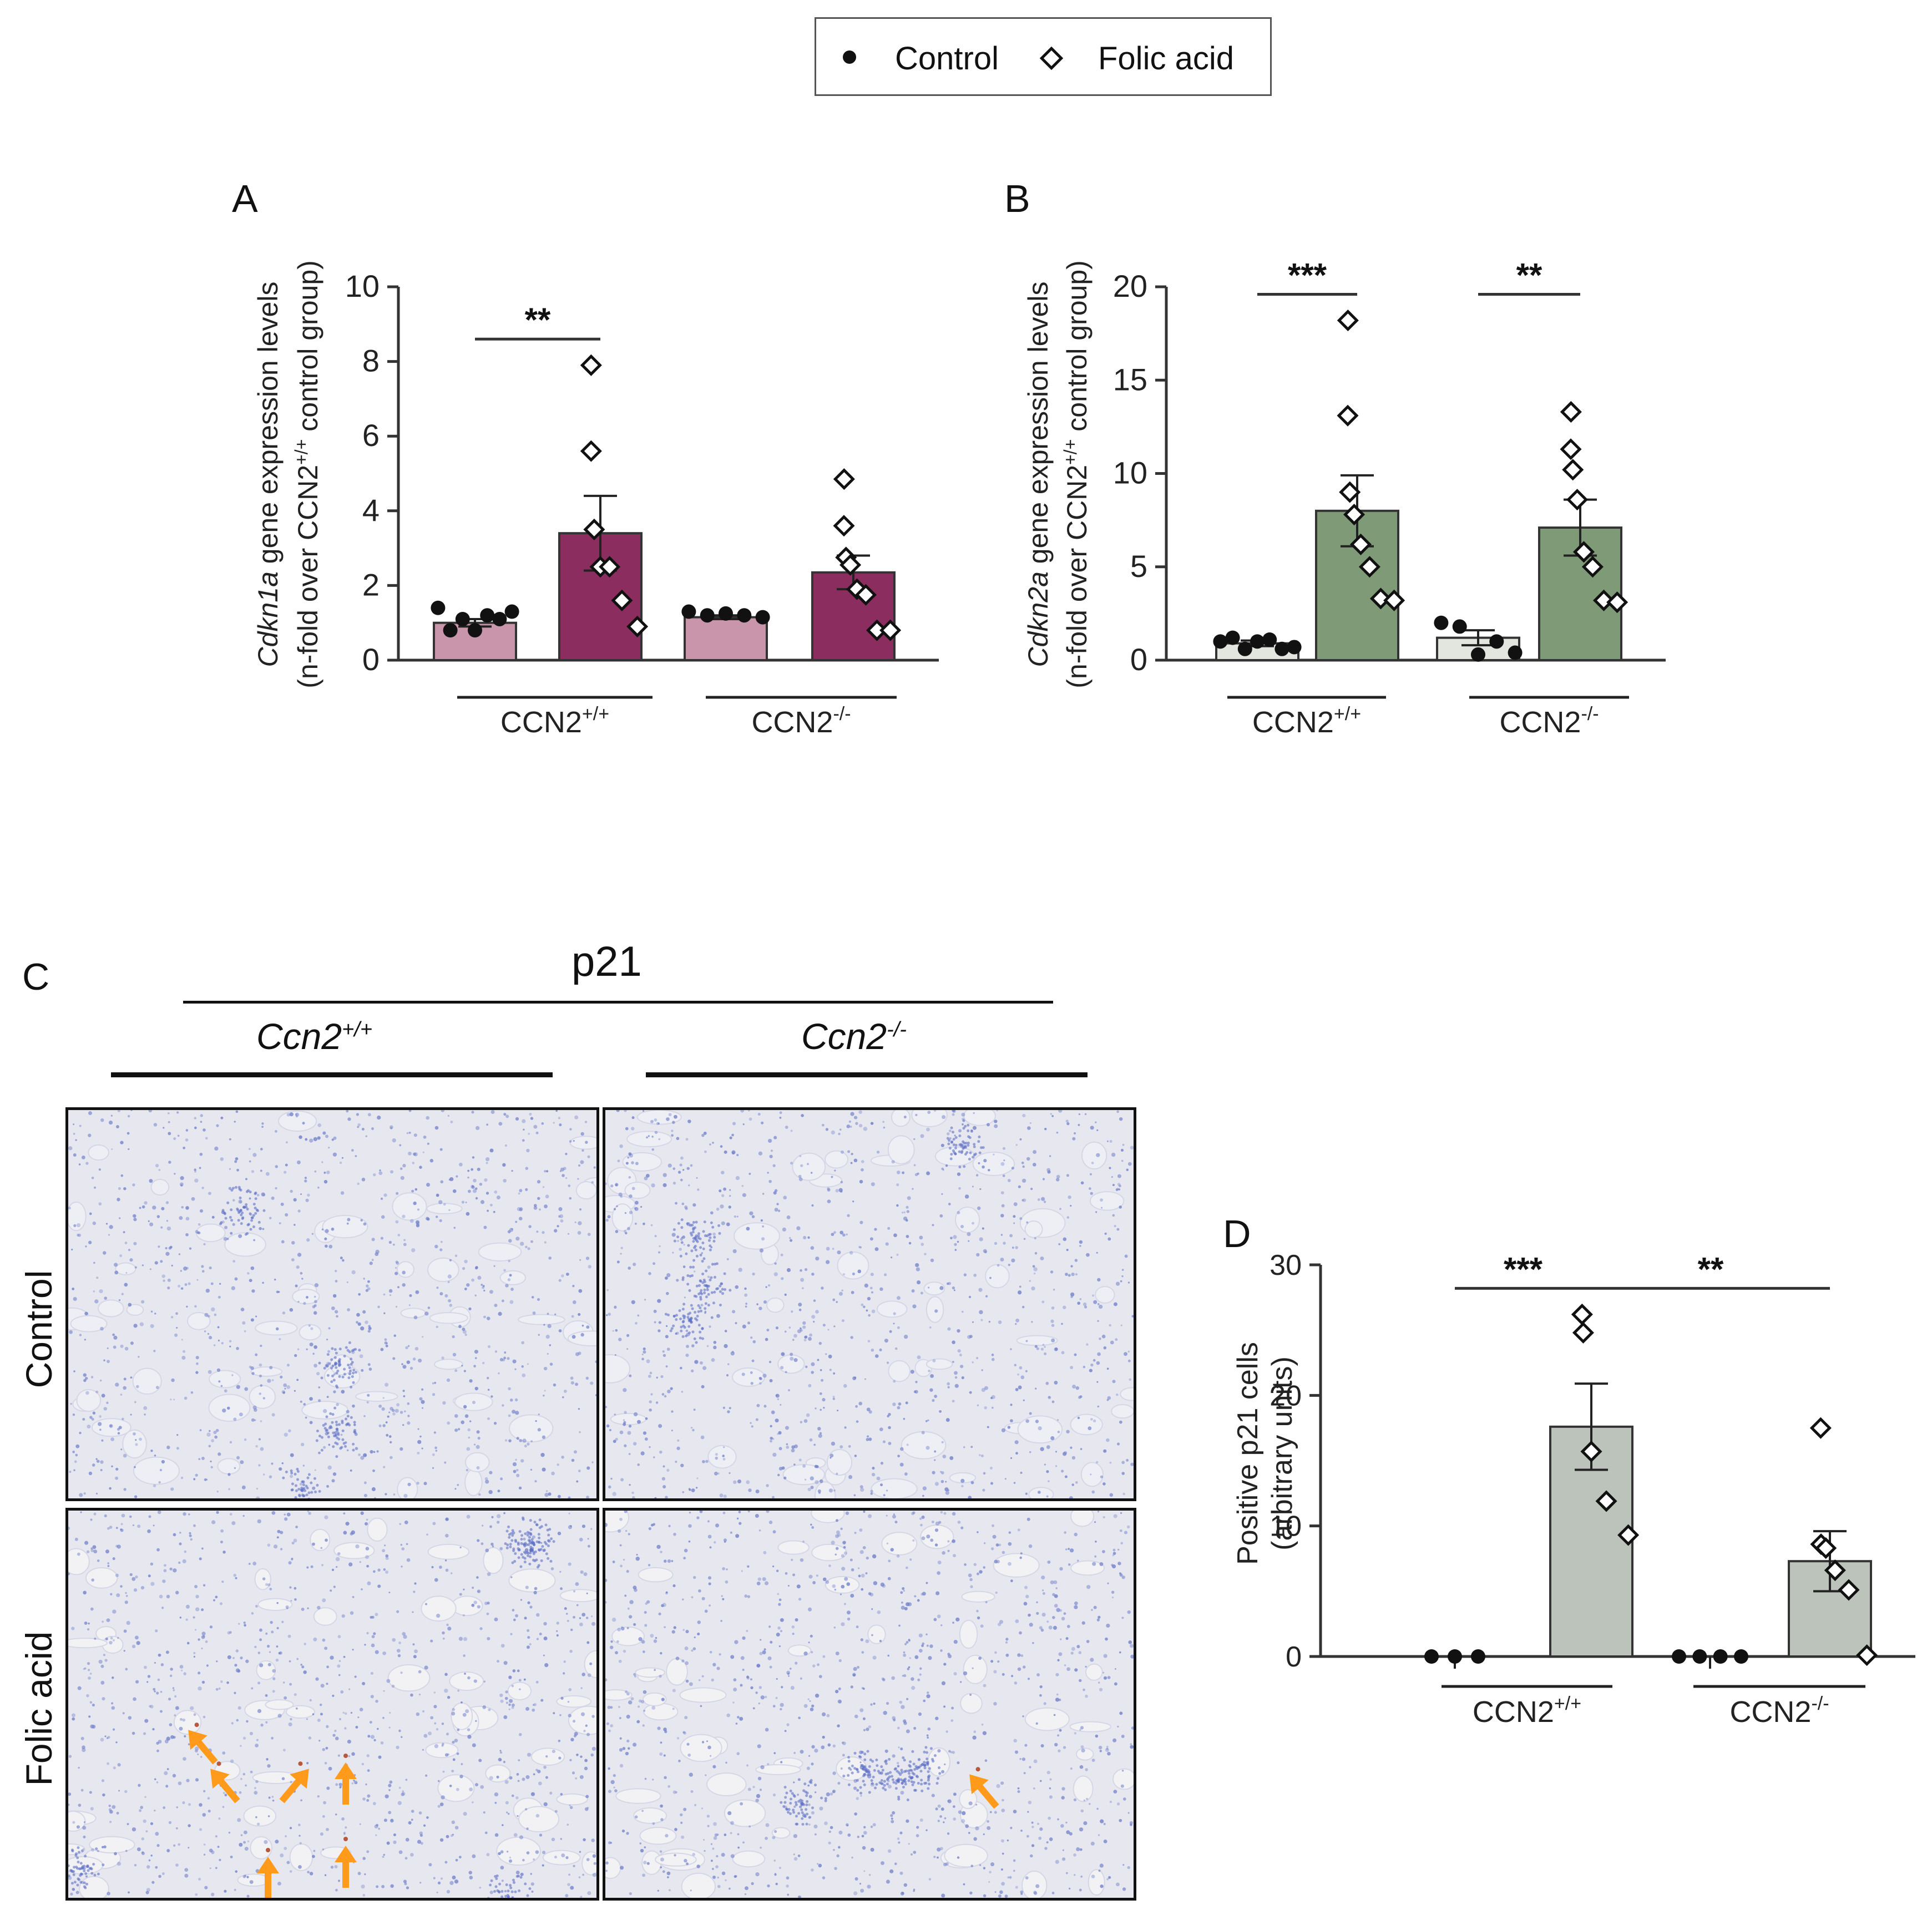  Describe the element at coordinates (38, 1329) in the screenshot. I see `row-label-control-text: Control` at that location.